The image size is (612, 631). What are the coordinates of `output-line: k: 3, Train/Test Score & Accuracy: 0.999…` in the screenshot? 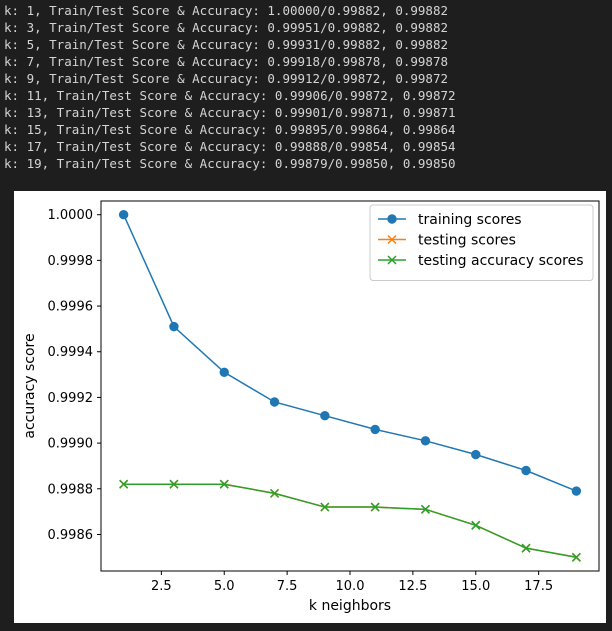 It's located at (226, 27).